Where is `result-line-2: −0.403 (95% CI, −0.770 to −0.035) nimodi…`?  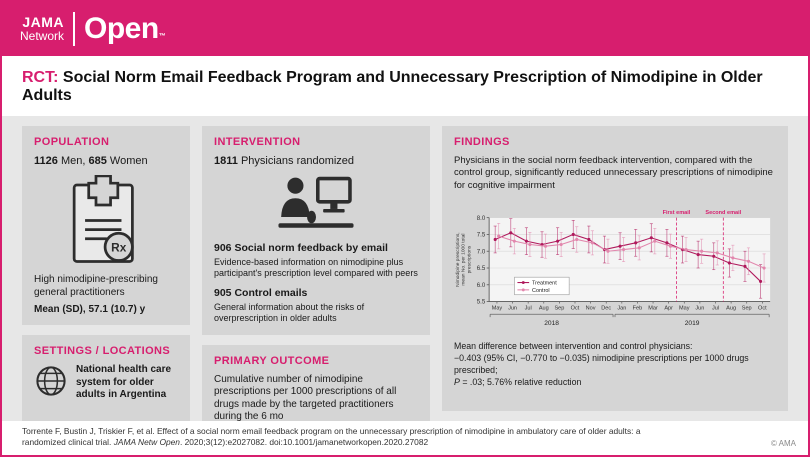 result-line-2: −0.403 (95% CI, −0.770 to −0.035) nimodi… is located at coordinates (601, 363).